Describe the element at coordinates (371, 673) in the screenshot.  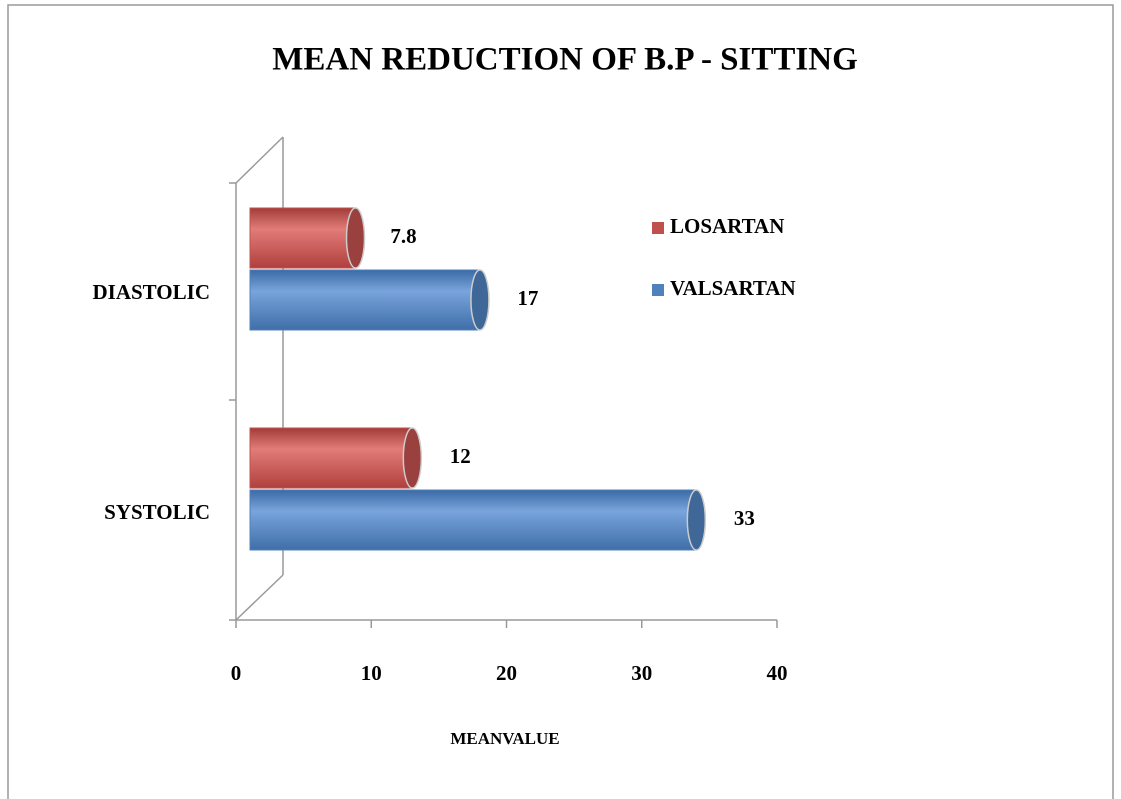
I see `x-tick-label: 10` at that location.